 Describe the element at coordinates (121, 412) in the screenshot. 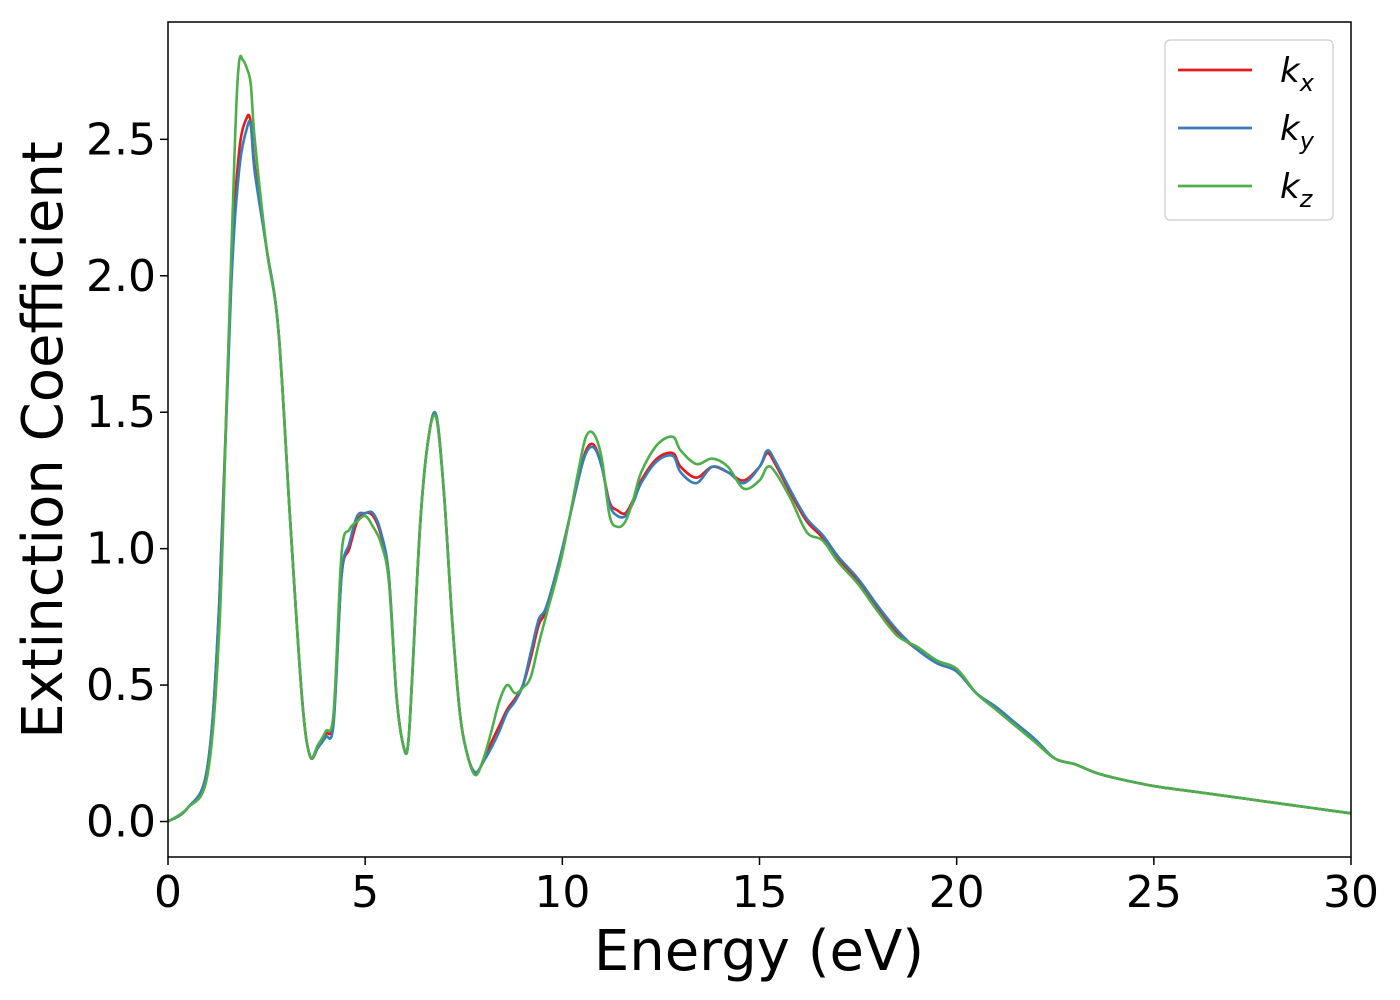

I see `y-tick-label: 1.5` at that location.